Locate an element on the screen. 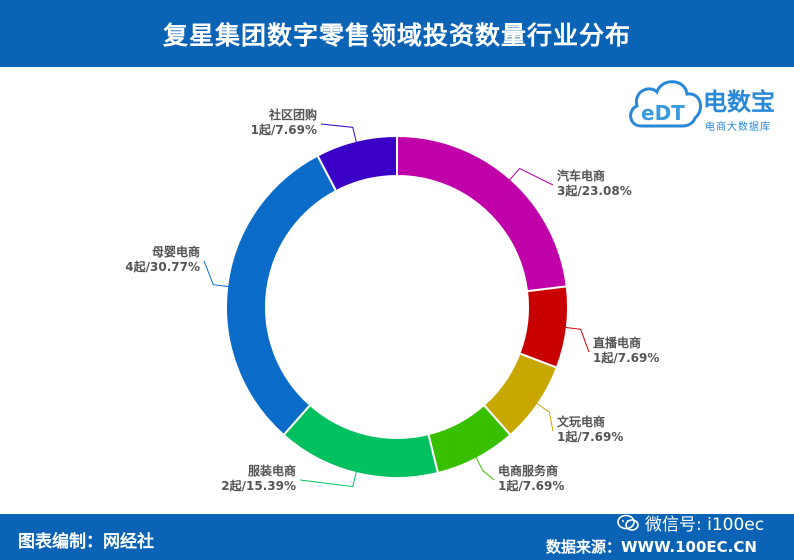 Image resolution: width=794 pixels, height=560 pixels. wechat-label: 微信号: i100ec is located at coordinates (705, 525).